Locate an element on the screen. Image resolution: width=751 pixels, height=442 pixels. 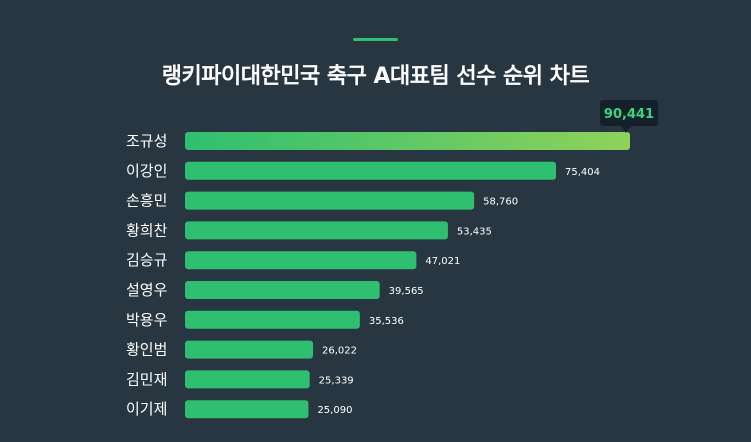
category-label: 김승규 is located at coordinates (146, 260).